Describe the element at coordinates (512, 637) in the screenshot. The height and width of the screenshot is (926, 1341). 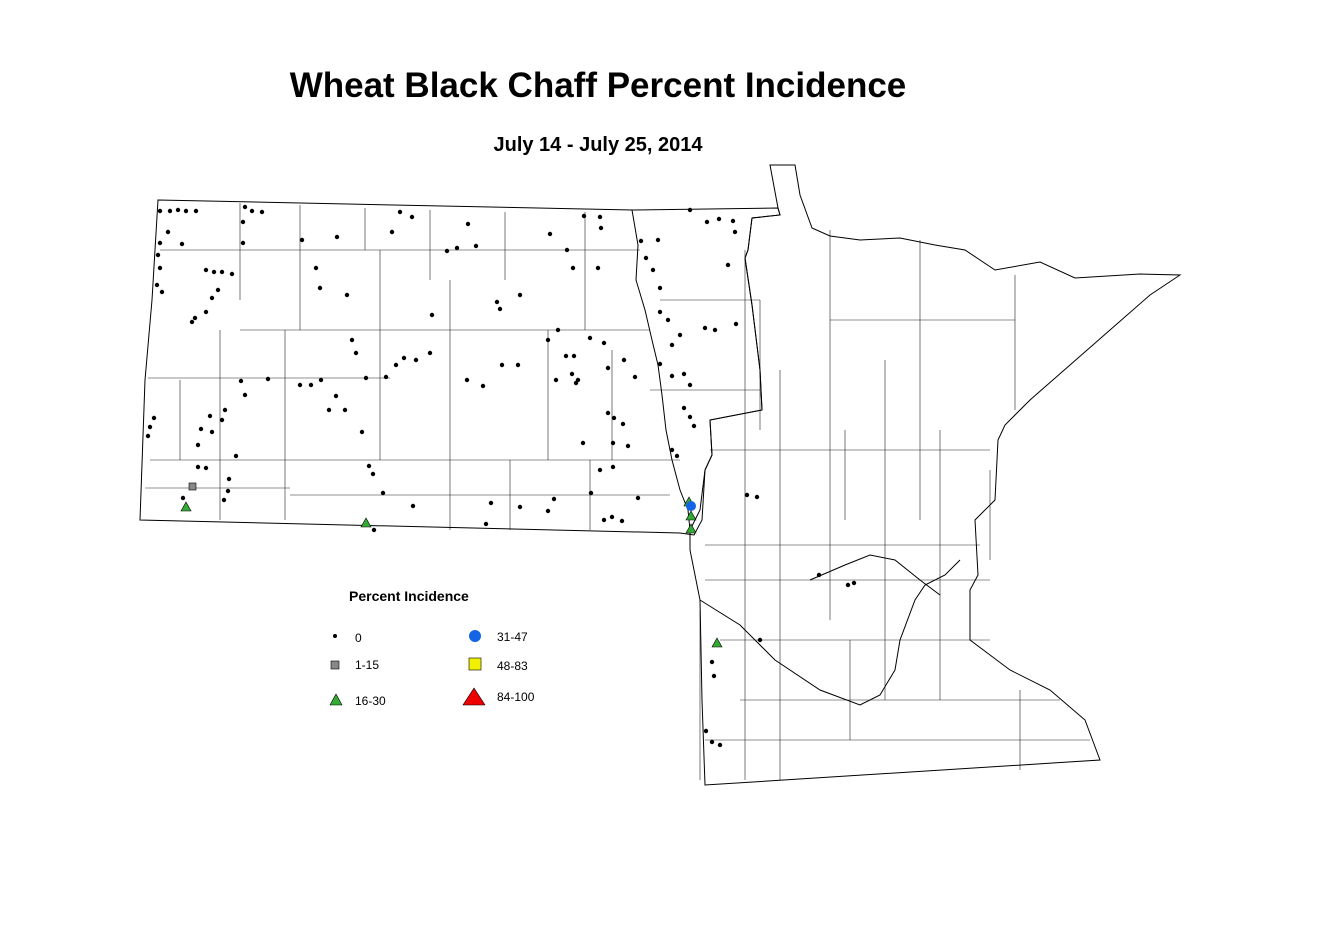
I see `legend-label: 31-47` at that location.